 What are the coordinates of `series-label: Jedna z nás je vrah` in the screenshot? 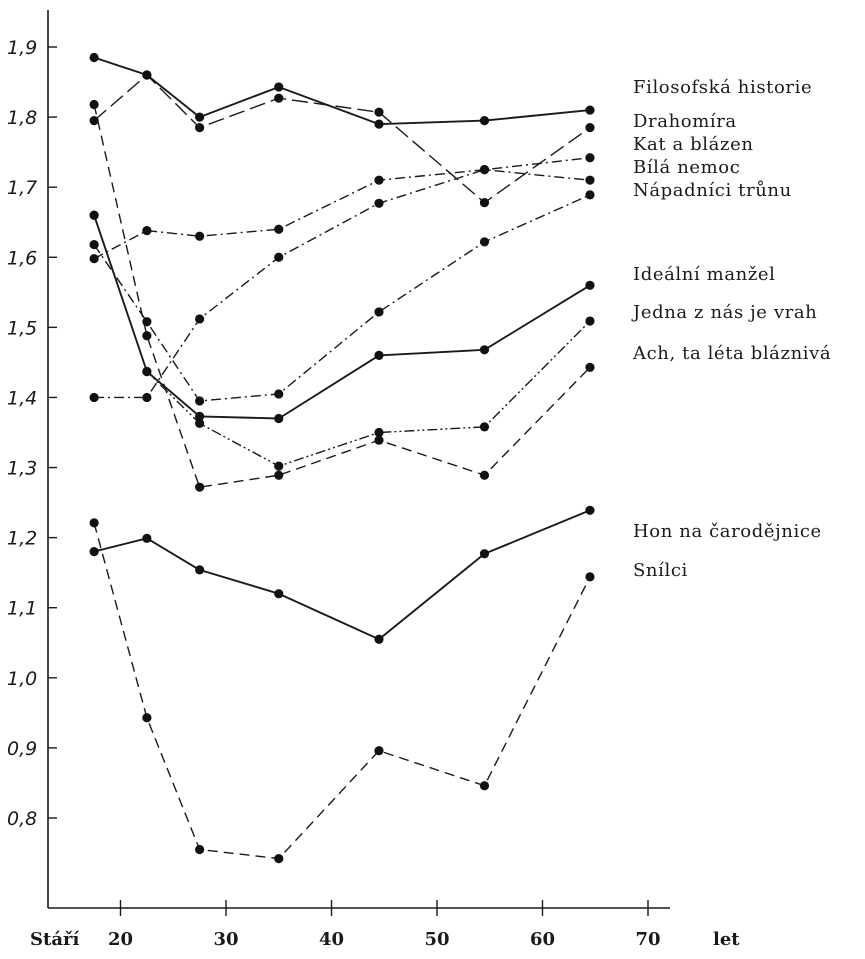 It's located at (724, 312).